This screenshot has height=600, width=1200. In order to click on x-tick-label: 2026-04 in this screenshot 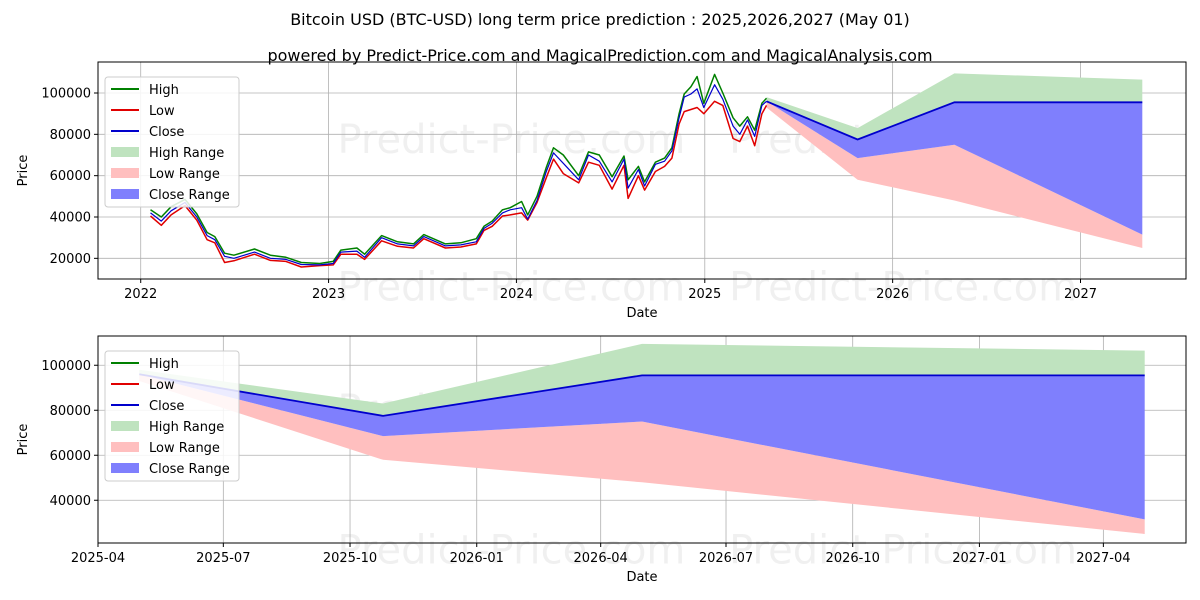, I will do `click(601, 558)`.